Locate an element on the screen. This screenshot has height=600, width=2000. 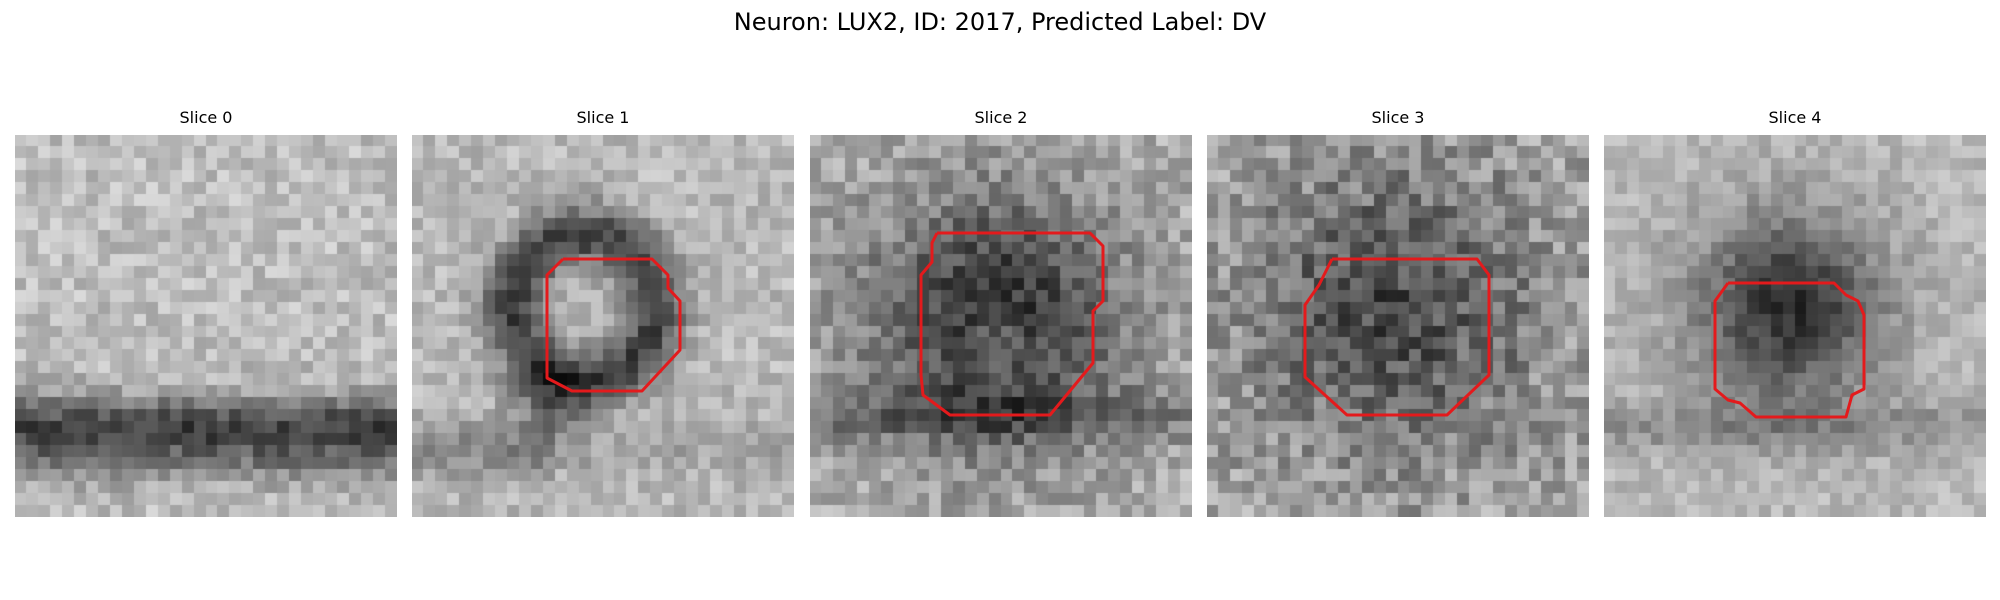
slice-panel-3: Slice 3 is located at coordinates (1398, 312).